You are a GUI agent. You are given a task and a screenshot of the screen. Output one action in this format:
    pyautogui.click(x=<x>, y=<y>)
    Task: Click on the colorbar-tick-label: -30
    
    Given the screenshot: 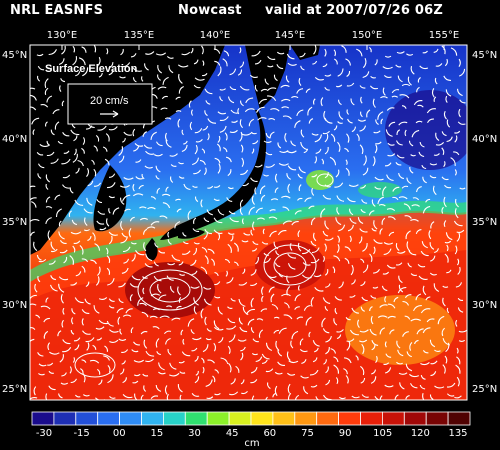 What is the action you would take?
    pyautogui.click(x=44, y=433)
    